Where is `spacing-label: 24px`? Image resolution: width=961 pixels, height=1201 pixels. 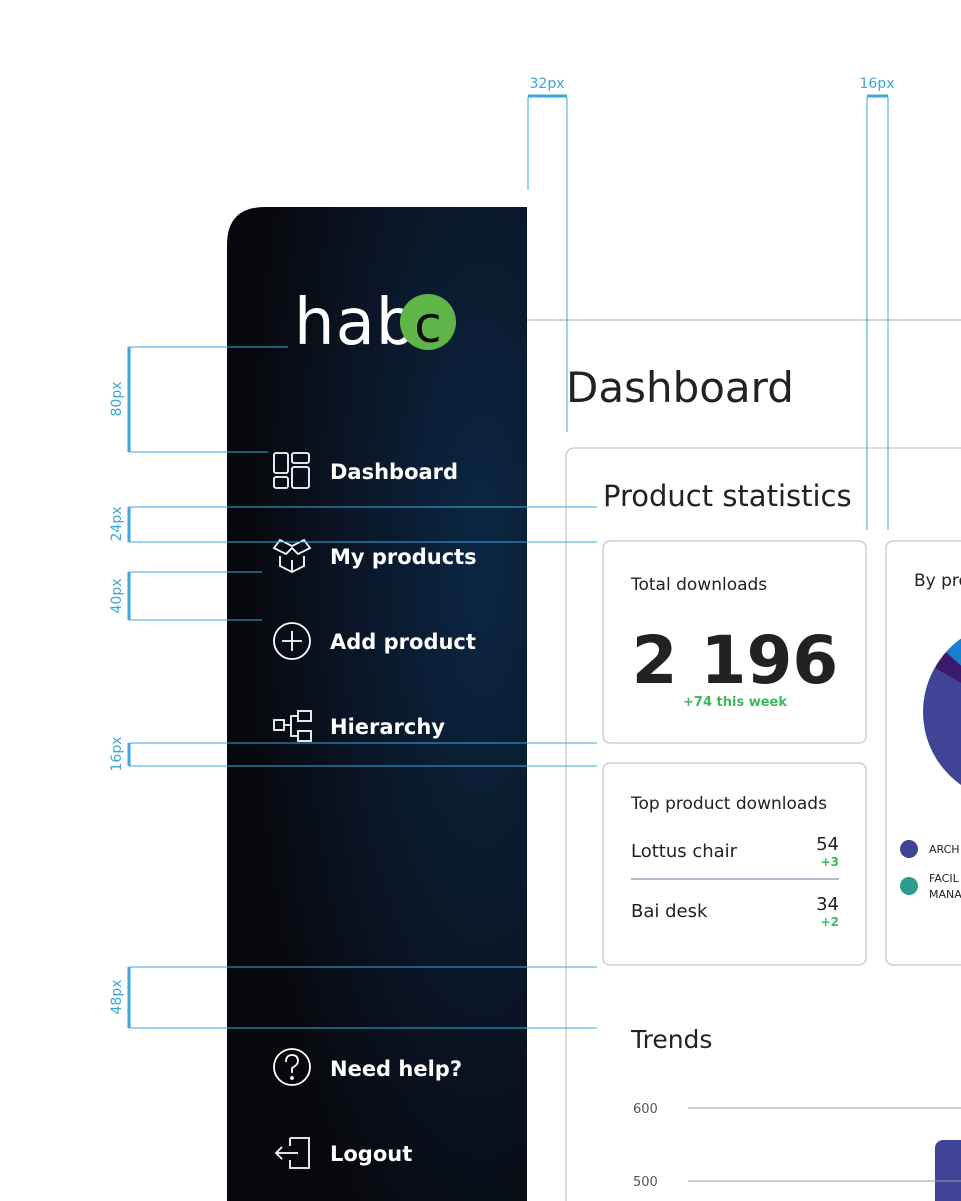
spacing-label: 24px is located at coordinates (117, 524).